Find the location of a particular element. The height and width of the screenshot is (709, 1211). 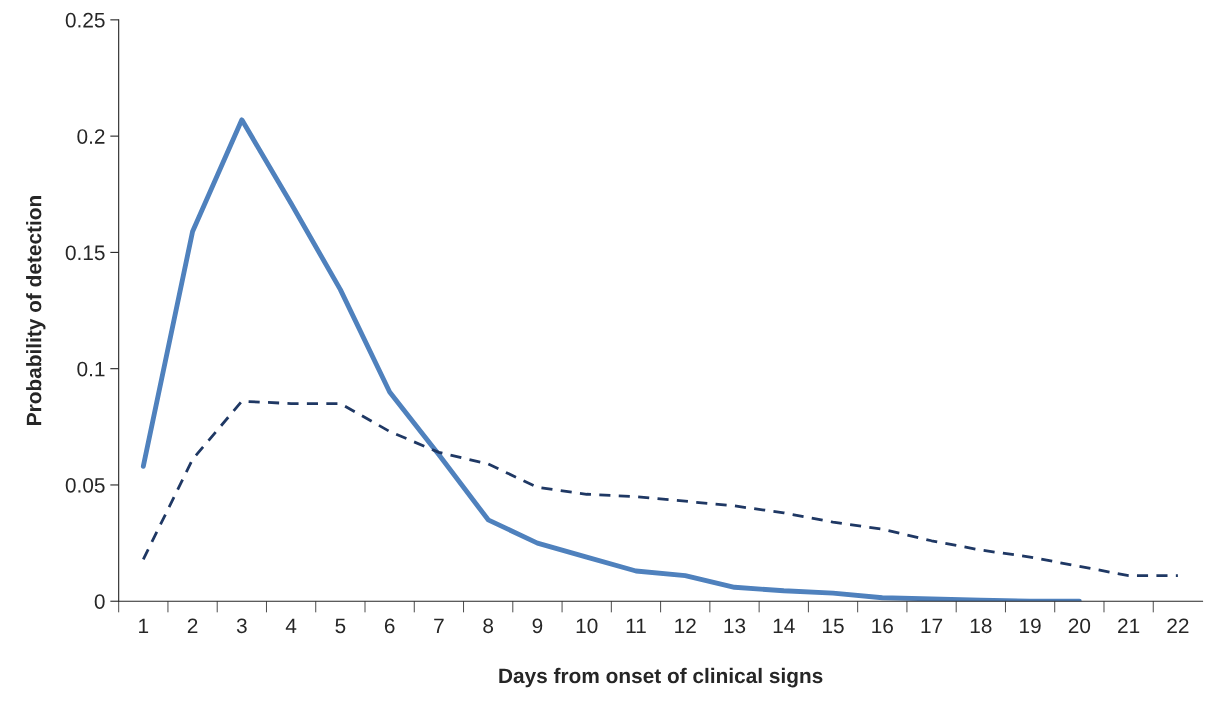

y-tick-label: 0.2 is located at coordinates (91, 136).